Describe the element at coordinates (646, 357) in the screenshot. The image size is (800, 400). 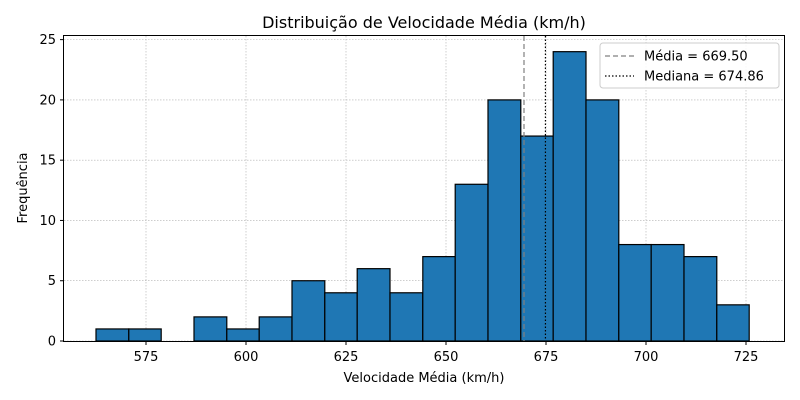
I see `x-tick-label: 700` at that location.